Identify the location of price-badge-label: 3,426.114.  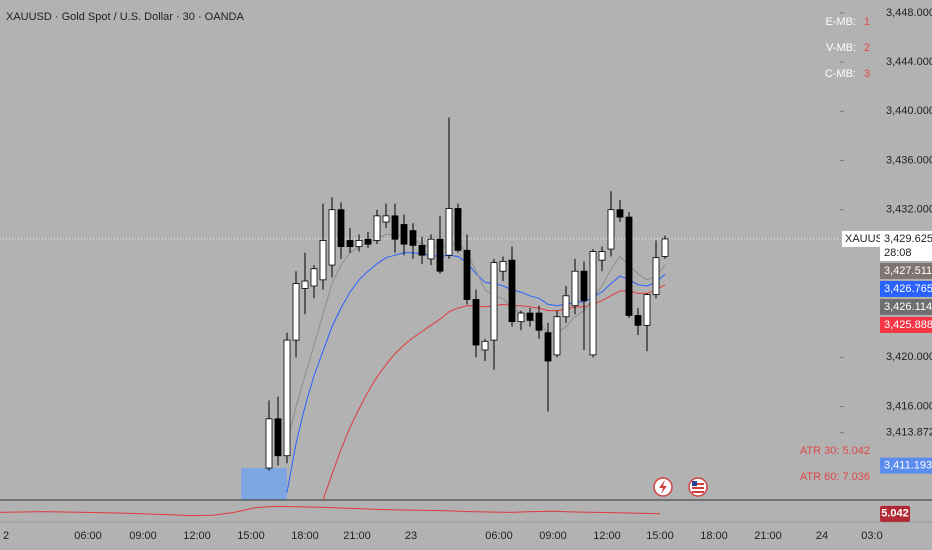
(908, 307).